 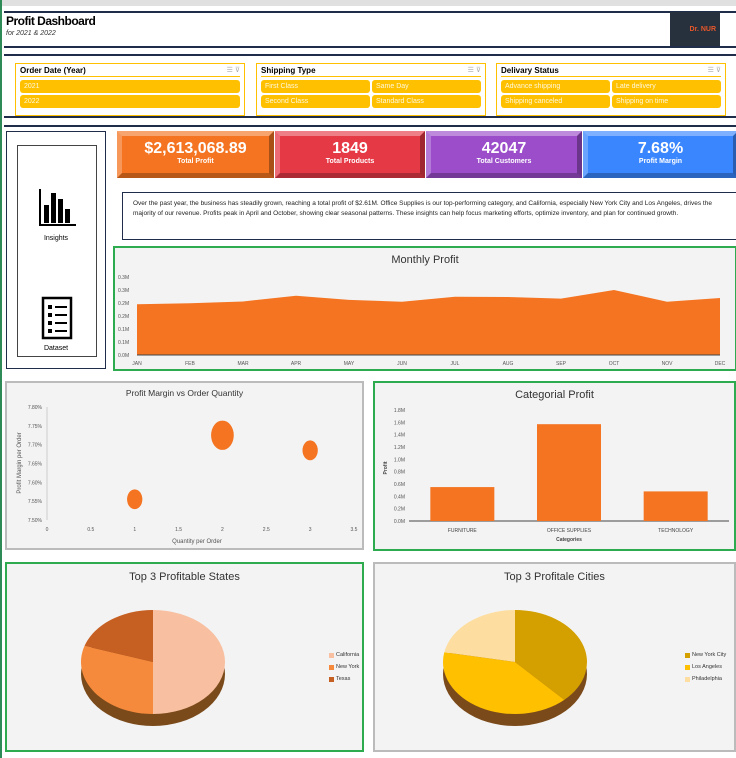 What do you see at coordinates (35, 521) in the screenshot?
I see `y-tick-label: 7.50%` at bounding box center [35, 521].